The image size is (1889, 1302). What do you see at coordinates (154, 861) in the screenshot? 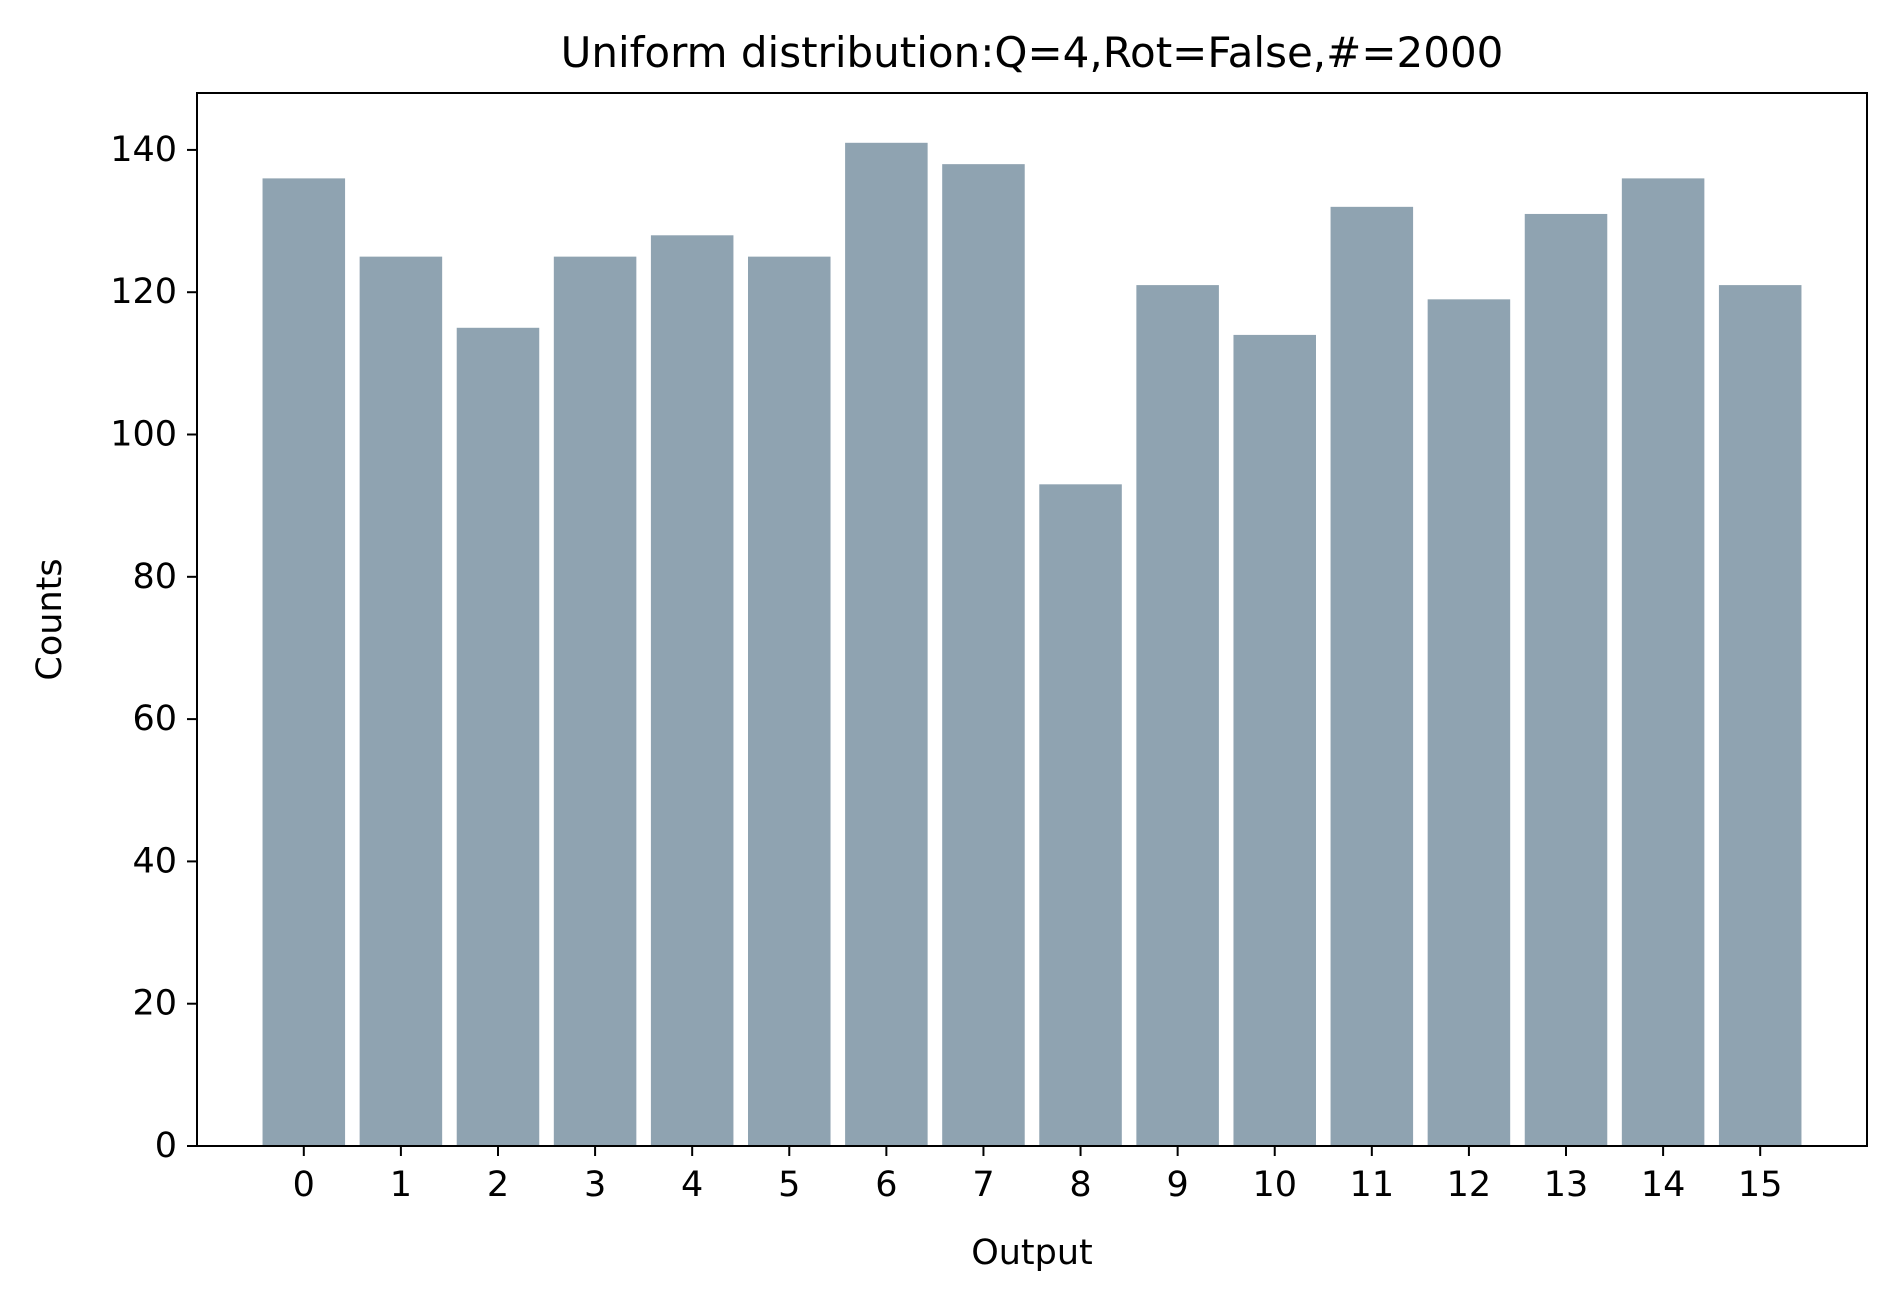
I see `y-tick-label: 40` at bounding box center [154, 861].